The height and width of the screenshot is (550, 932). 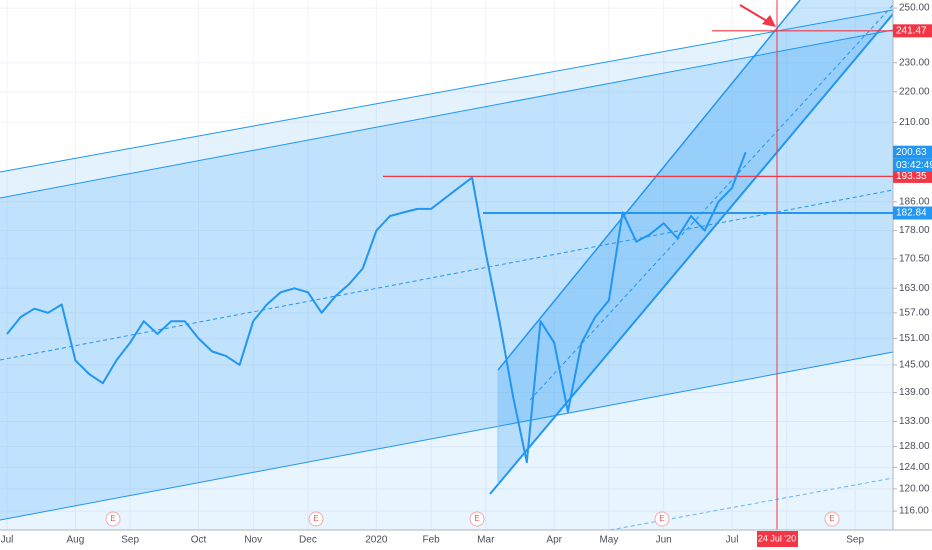 What do you see at coordinates (914, 338) in the screenshot?
I see `y-tick-label: 151.00` at bounding box center [914, 338].